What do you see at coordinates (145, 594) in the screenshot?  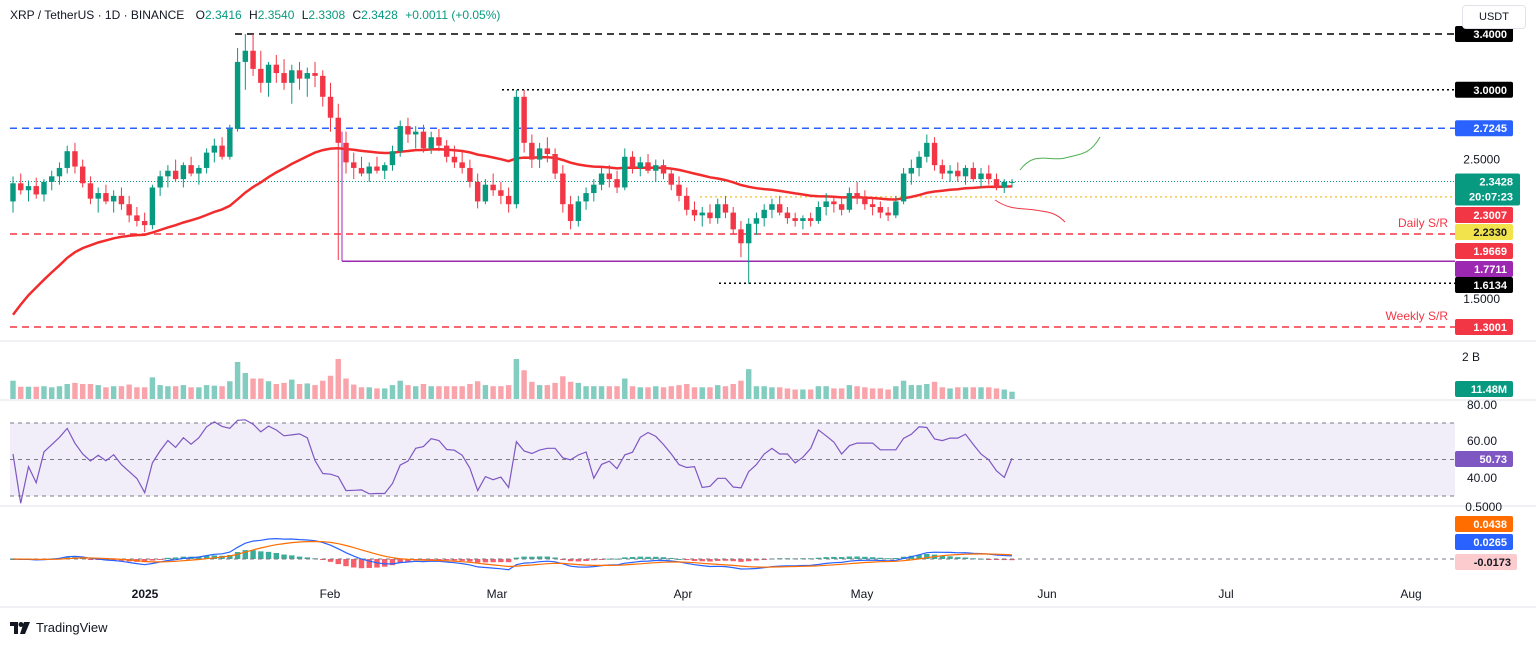 I see `x-tick-2025: 2025` at bounding box center [145, 594].